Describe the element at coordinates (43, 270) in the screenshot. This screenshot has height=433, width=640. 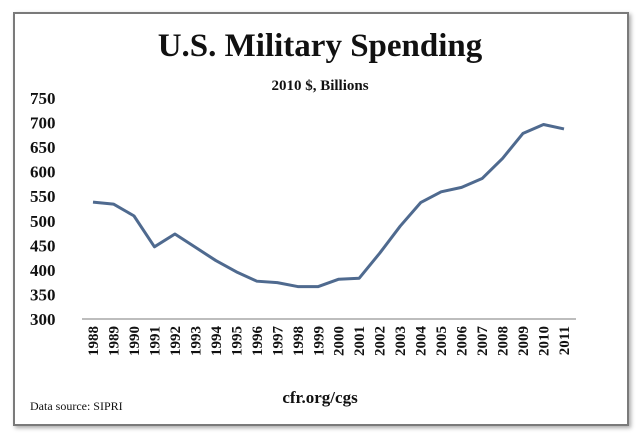
I see `y-tick-label: 400` at that location.